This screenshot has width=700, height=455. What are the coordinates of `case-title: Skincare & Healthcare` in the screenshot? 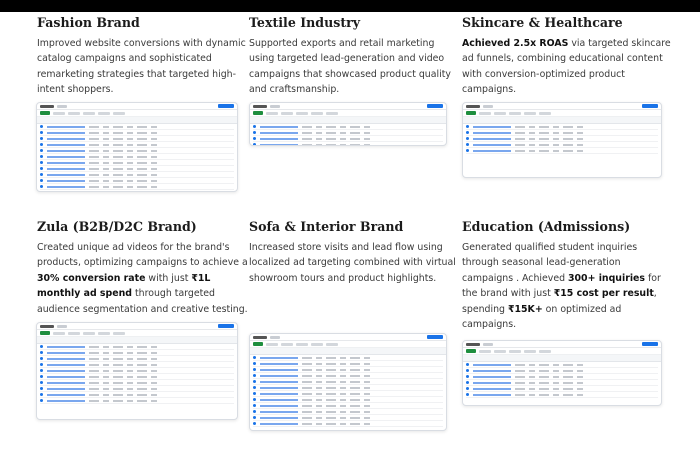 It's located at (542, 22).